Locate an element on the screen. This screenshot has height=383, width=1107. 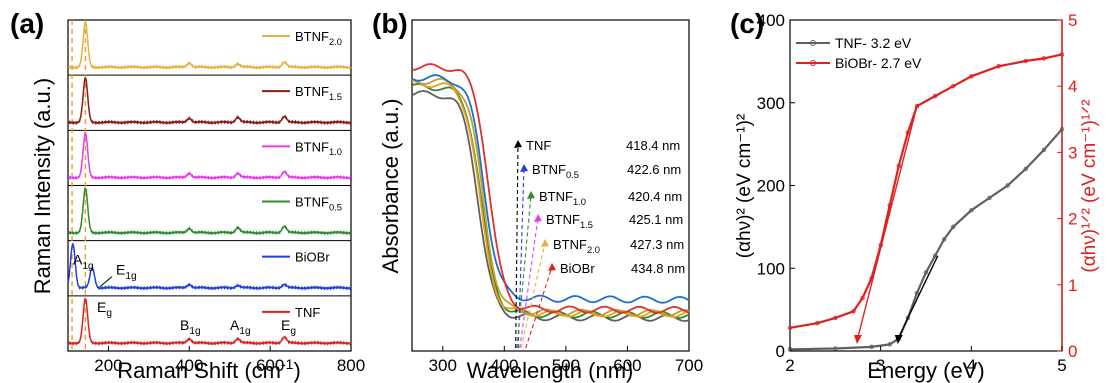
band-gap-fit-line is located at coordinates (887, 221).